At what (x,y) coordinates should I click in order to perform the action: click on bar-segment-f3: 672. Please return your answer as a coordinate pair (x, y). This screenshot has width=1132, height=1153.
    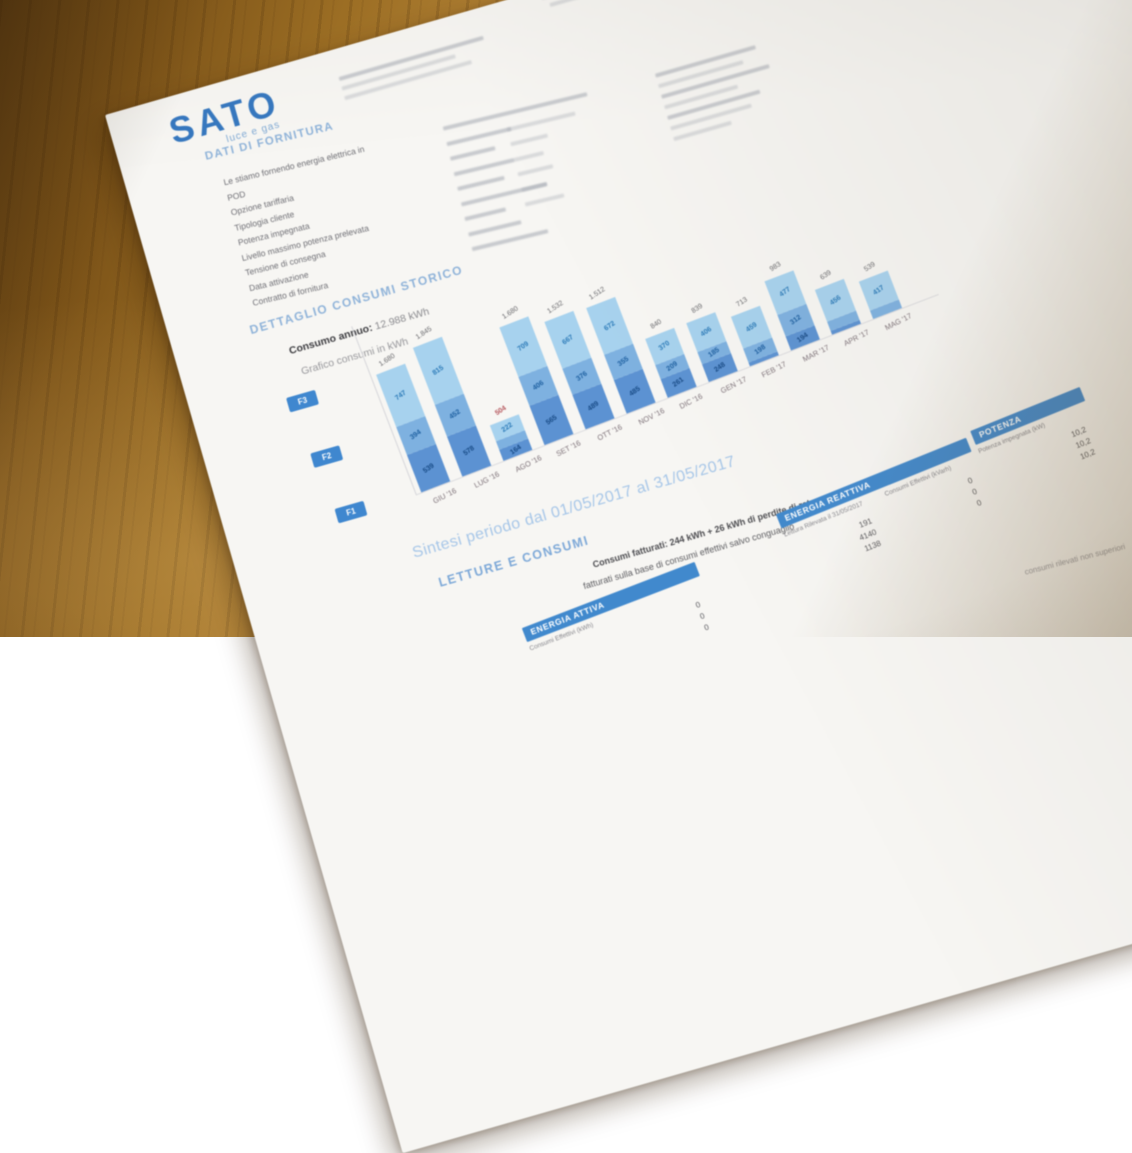
    Looking at the image, I should click on (609, 326).